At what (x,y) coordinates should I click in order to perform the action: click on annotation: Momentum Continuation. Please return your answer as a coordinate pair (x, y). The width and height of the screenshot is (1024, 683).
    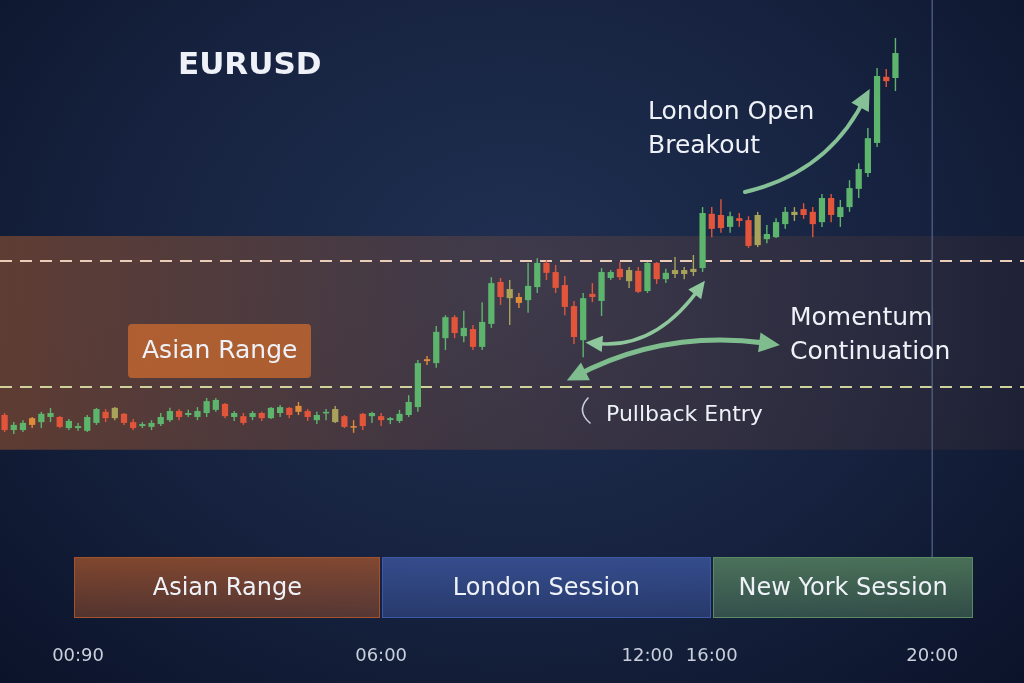
    Looking at the image, I should click on (870, 333).